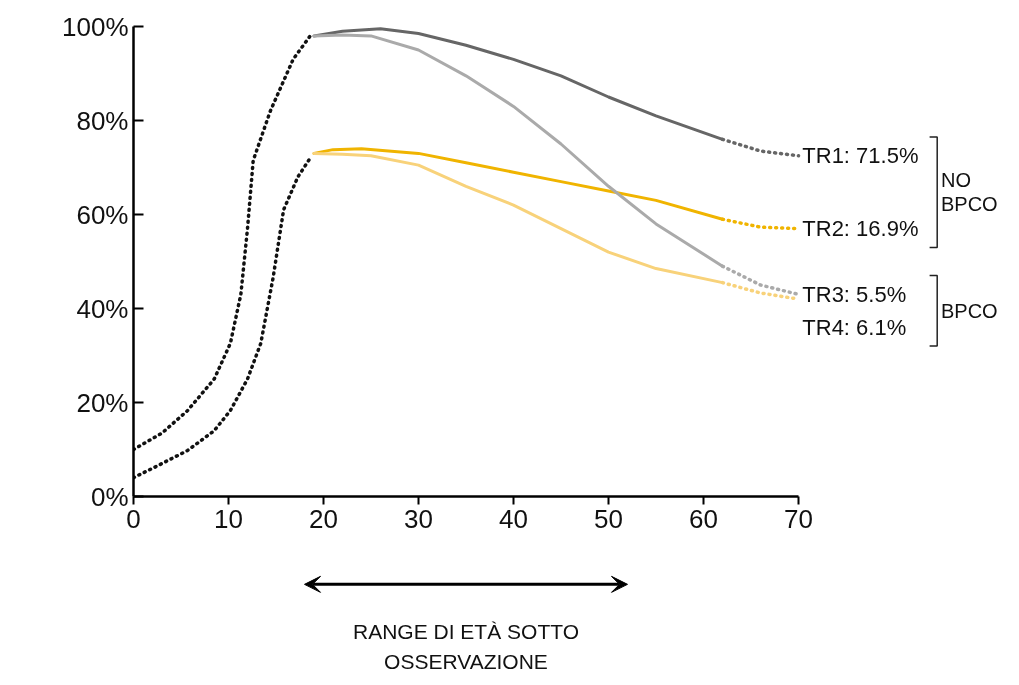 The height and width of the screenshot is (685, 1019). What do you see at coordinates (466, 646) in the screenshot?
I see `text: RANGE DI ETÀ SOTTO OSSERVAZIONE` at bounding box center [466, 646].